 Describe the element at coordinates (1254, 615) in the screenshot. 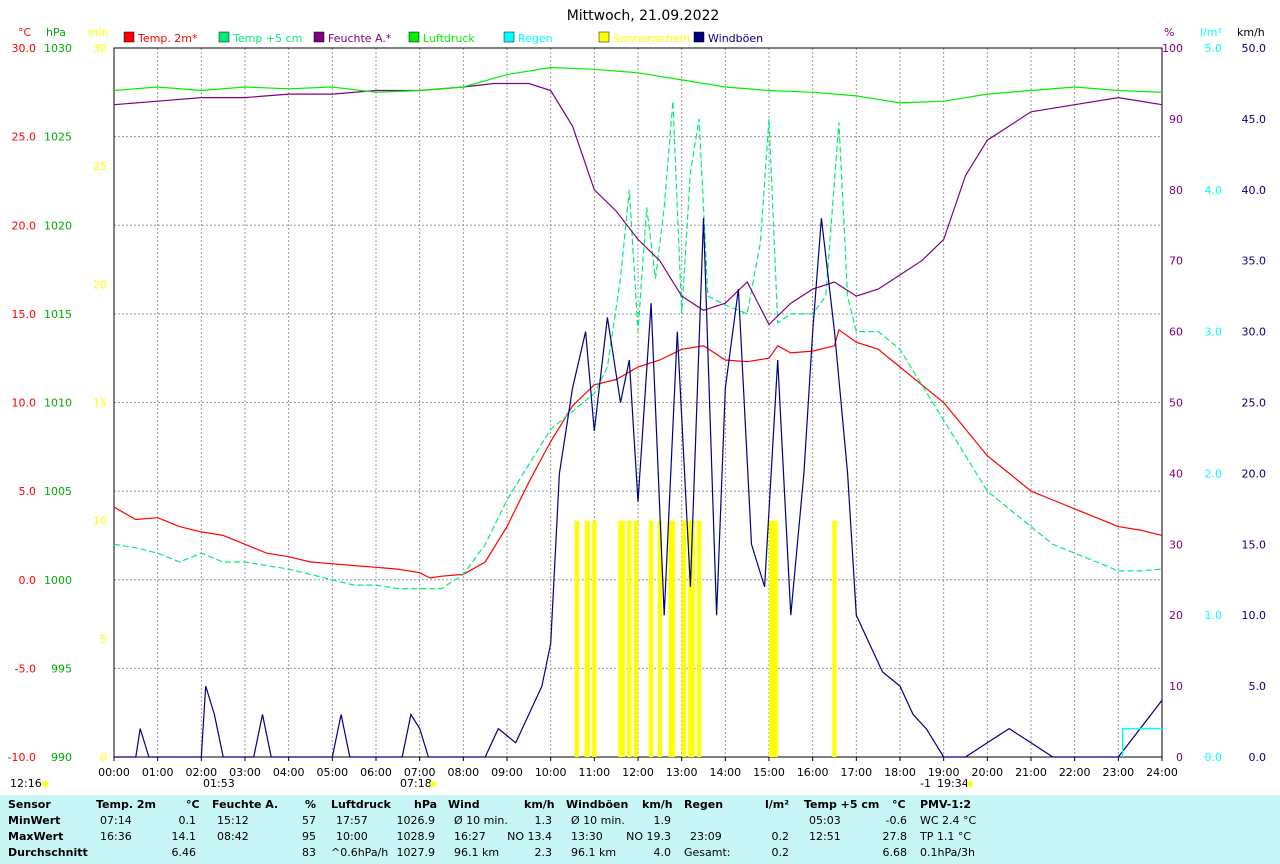

I see `wind-tick-label: 10.0` at that location.